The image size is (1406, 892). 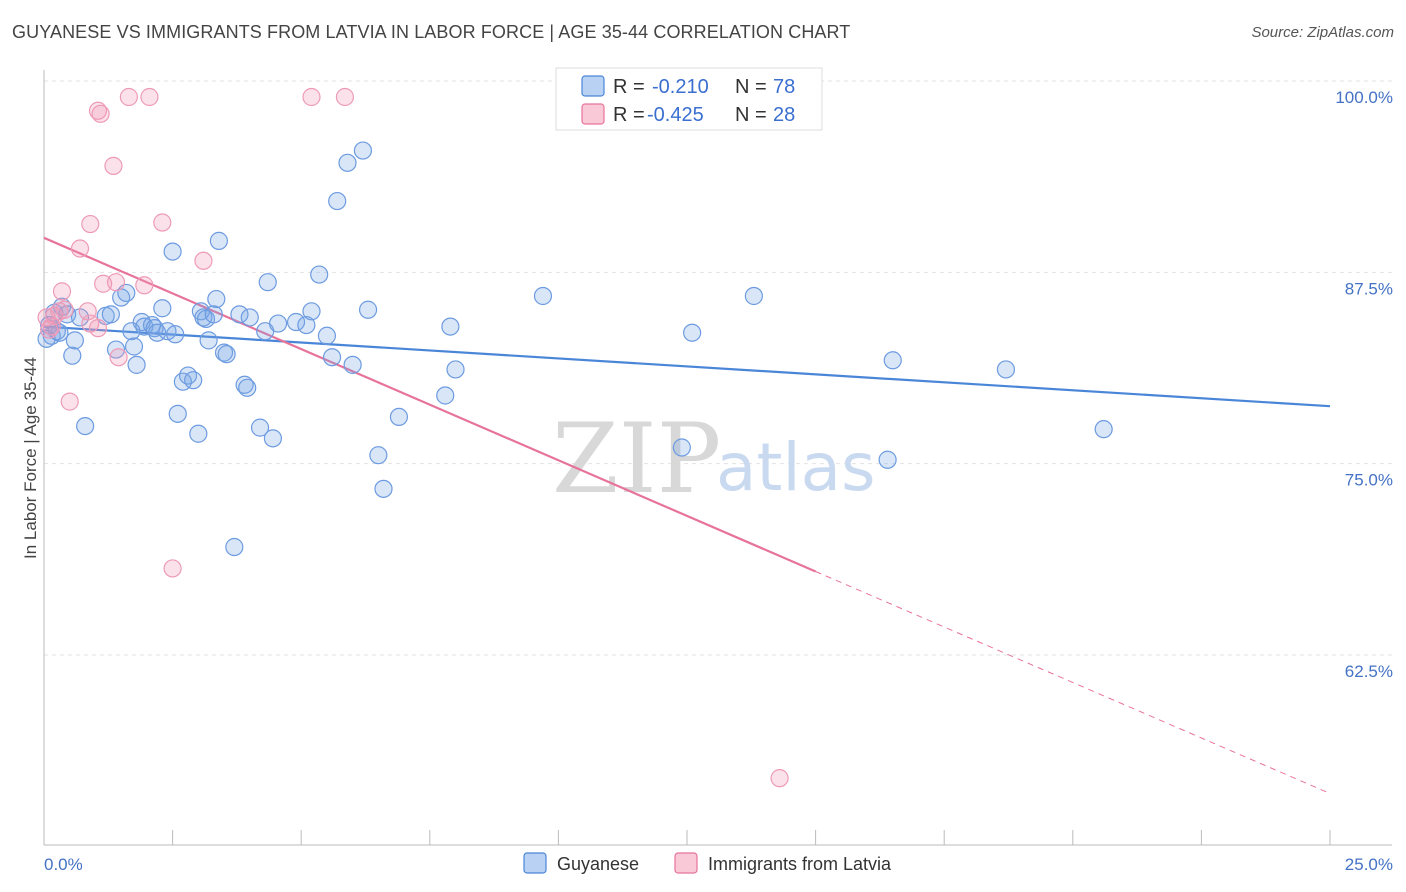 What do you see at coordinates (686, 863) in the screenshot?
I see `legend-bottom-swatch-latvia` at bounding box center [686, 863].